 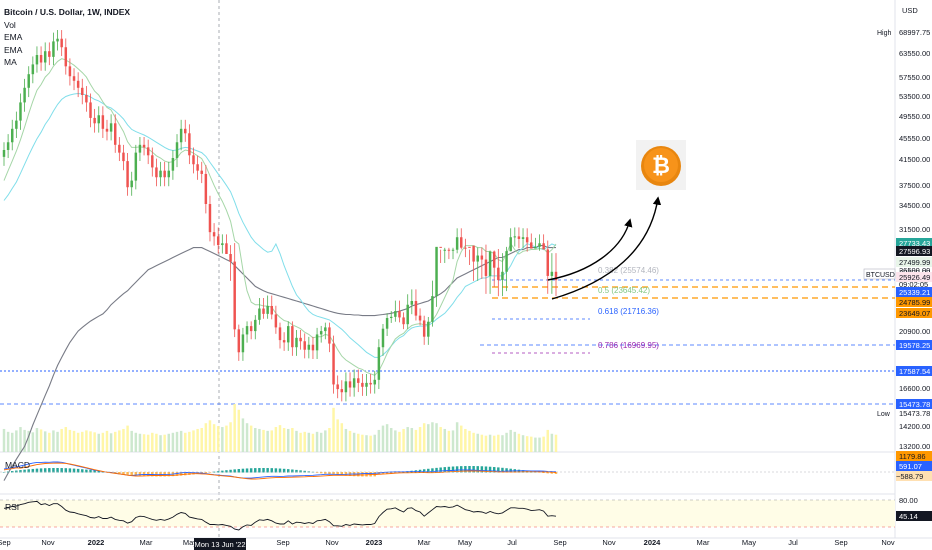 What do you see at coordinates (13, 49) in the screenshot?
I see `legend-ema-2: EMA` at bounding box center [13, 49].